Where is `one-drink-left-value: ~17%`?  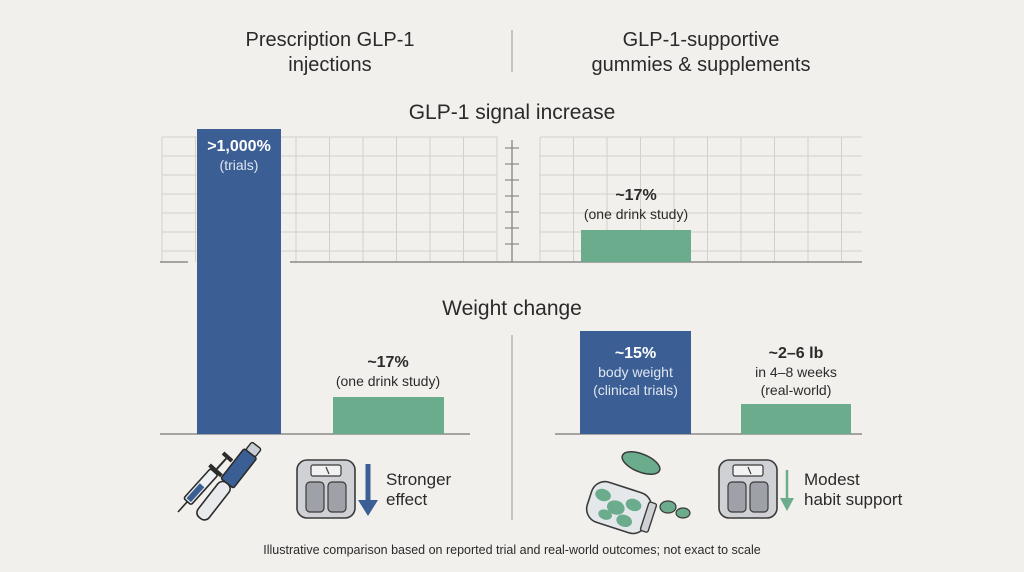
one-drink-left-value: ~17% is located at coordinates (388, 362).